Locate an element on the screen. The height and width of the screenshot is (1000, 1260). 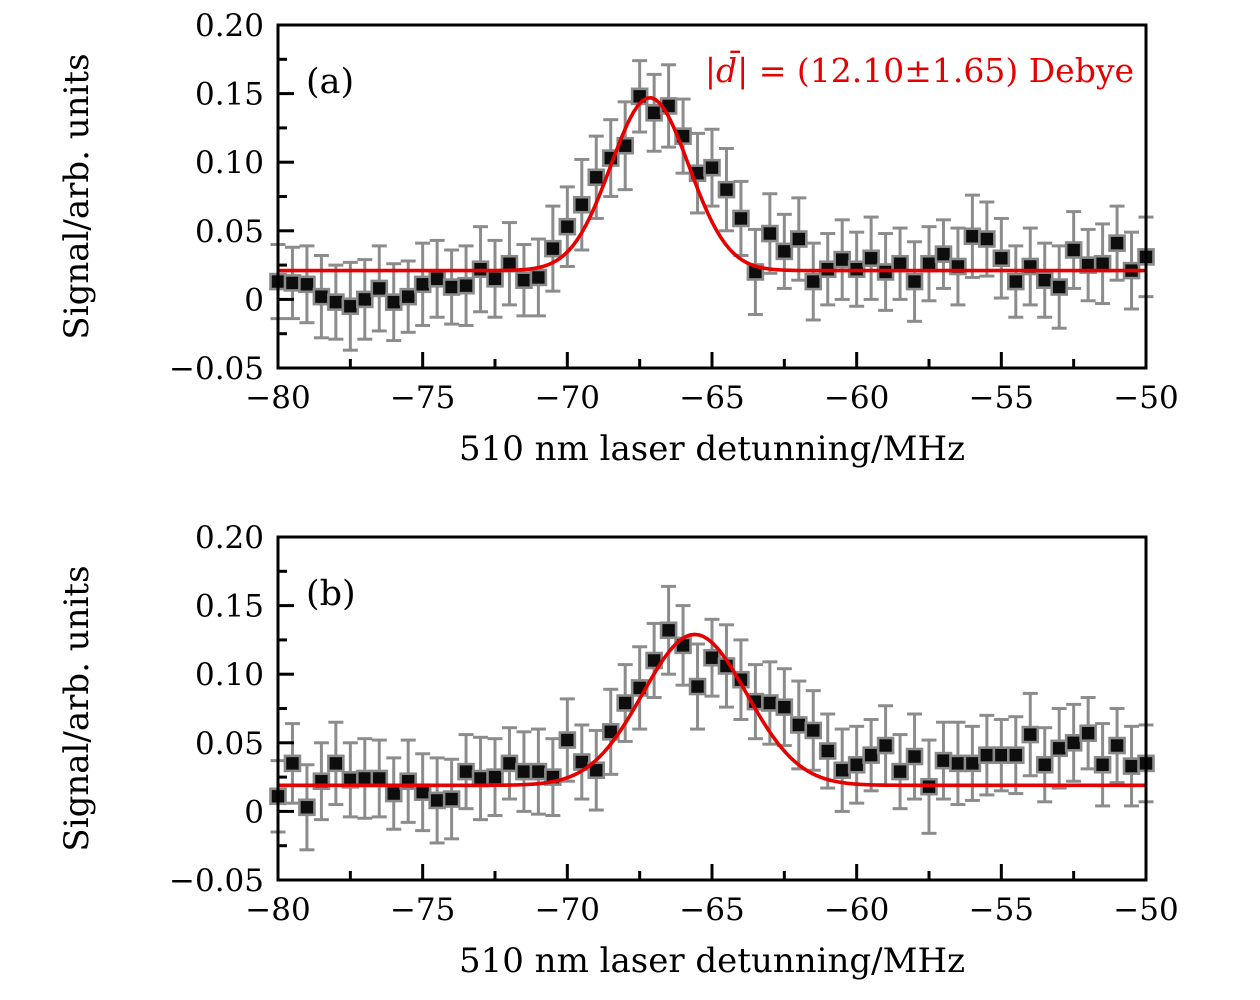
x-tick-label: −70 is located at coordinates (567, 910).